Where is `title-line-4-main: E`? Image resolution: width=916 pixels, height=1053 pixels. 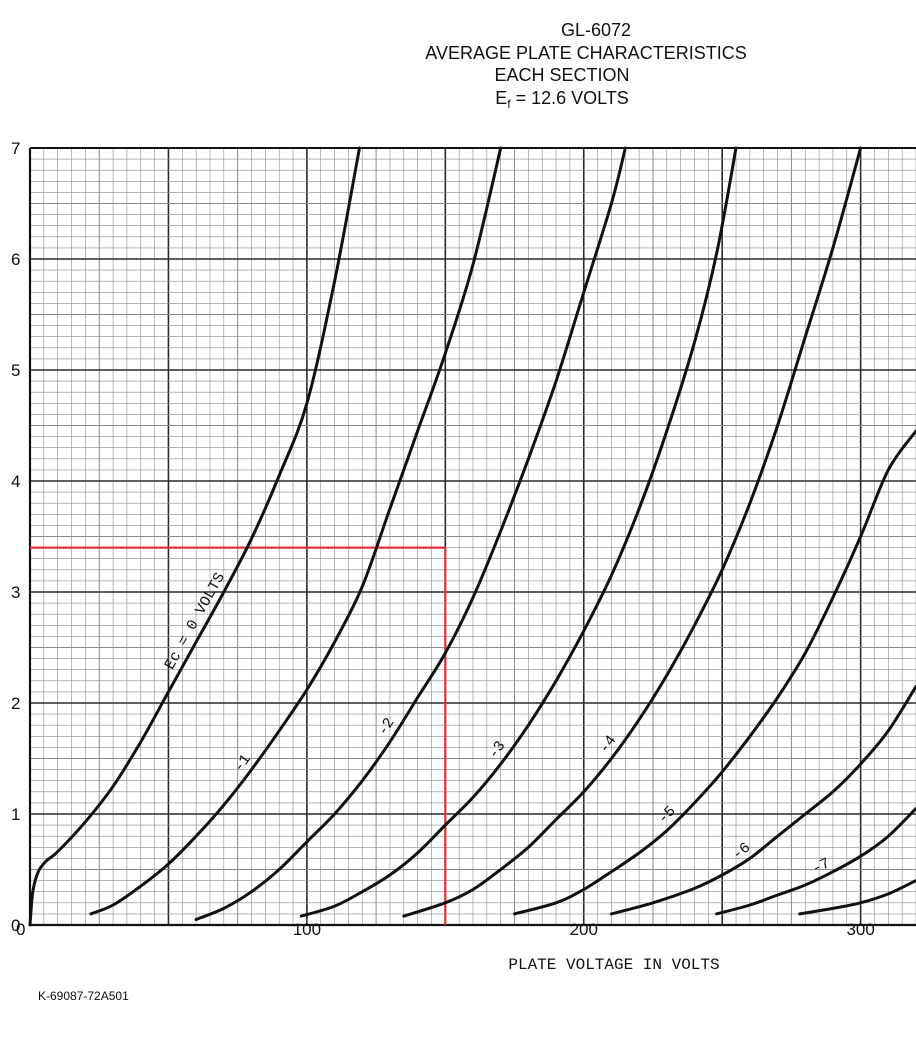 title-line-4-main: E is located at coordinates (501, 98).